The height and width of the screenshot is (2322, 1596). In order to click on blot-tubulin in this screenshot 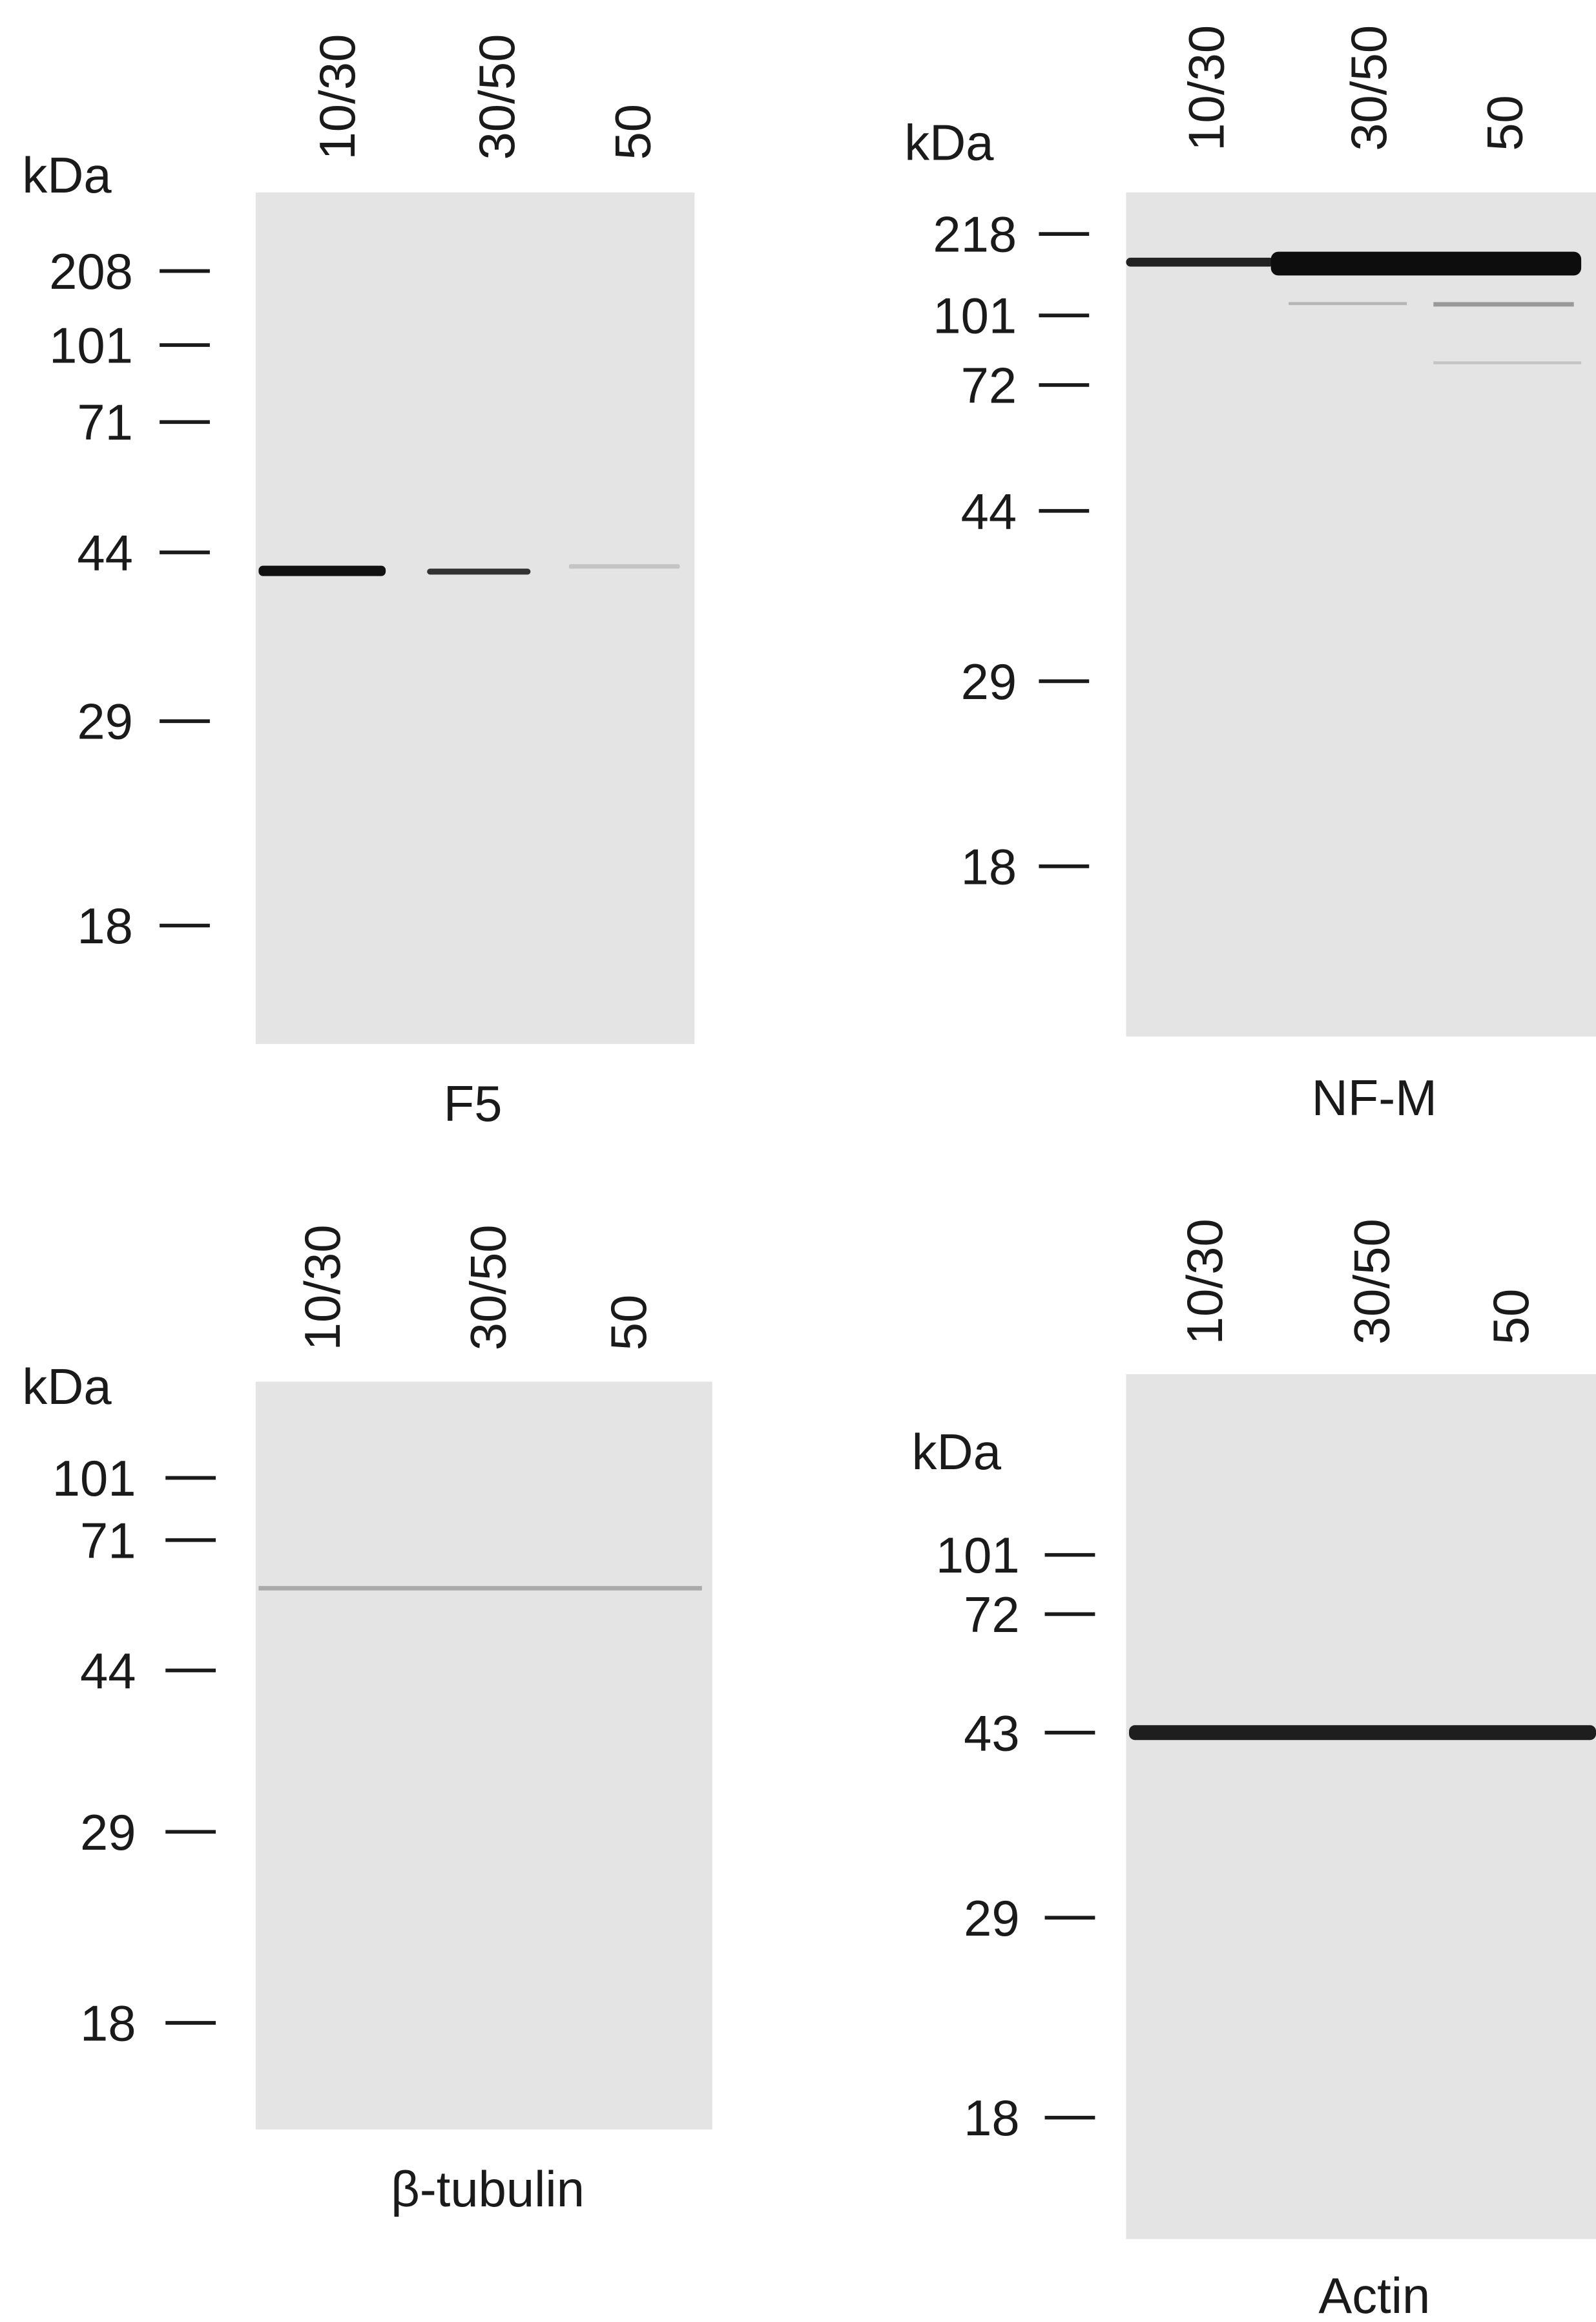, I will do `click(483, 1755)`.